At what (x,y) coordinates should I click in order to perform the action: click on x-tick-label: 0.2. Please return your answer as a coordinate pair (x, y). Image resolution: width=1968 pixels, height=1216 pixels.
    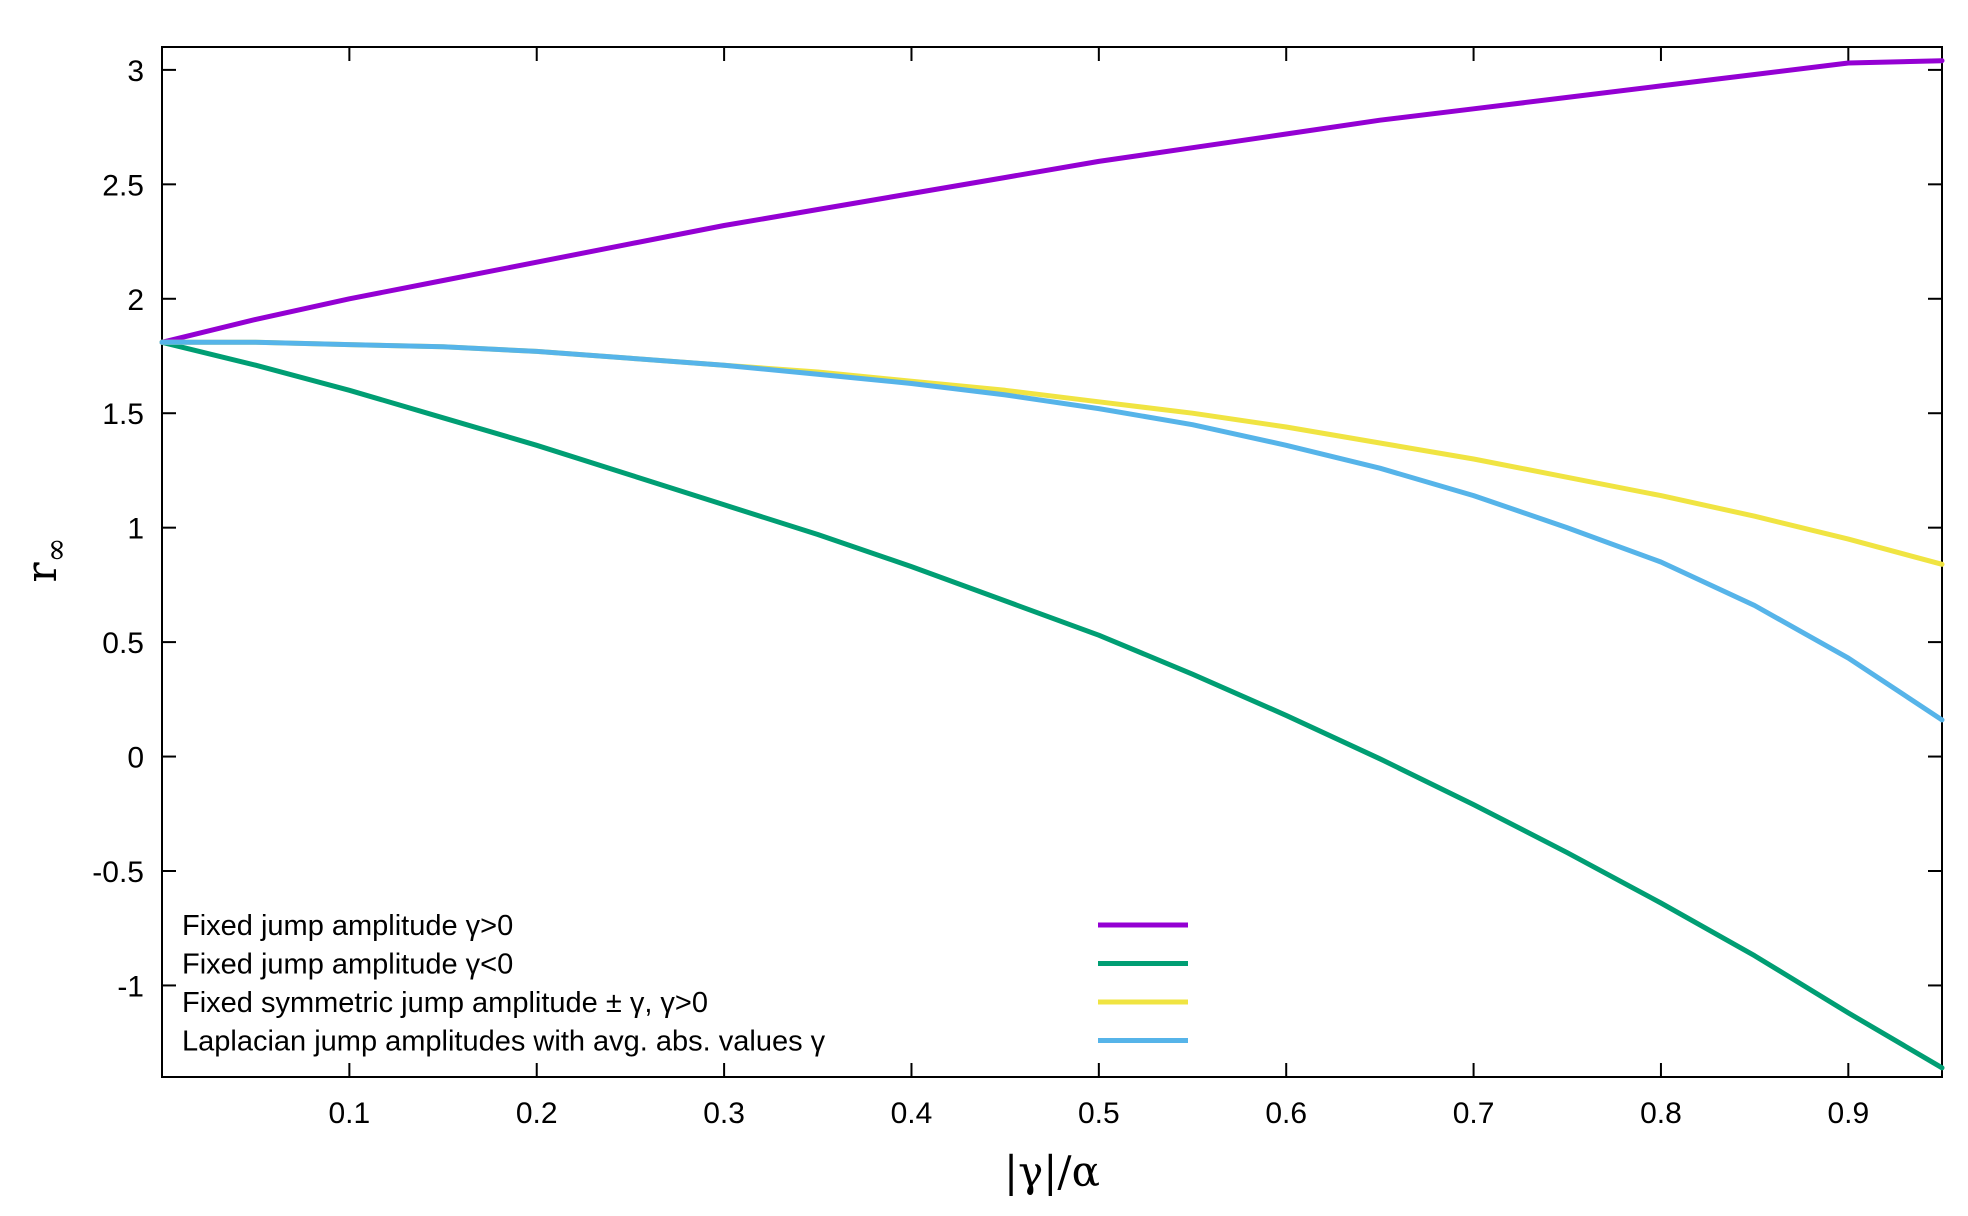
    Looking at the image, I should click on (537, 1113).